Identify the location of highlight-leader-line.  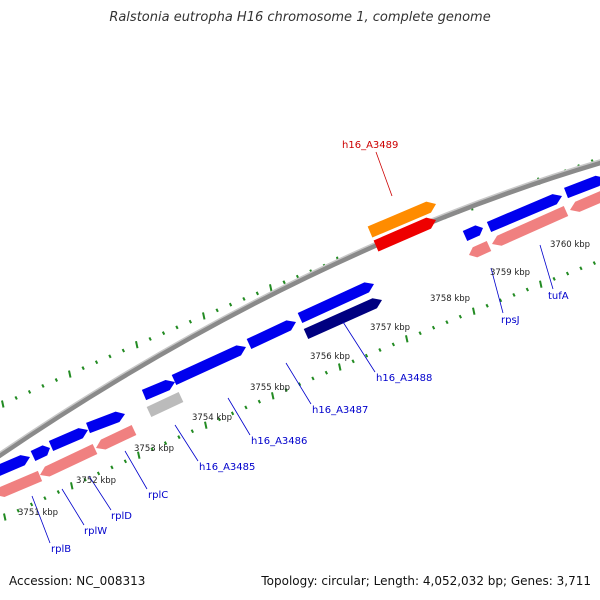
(384, 174).